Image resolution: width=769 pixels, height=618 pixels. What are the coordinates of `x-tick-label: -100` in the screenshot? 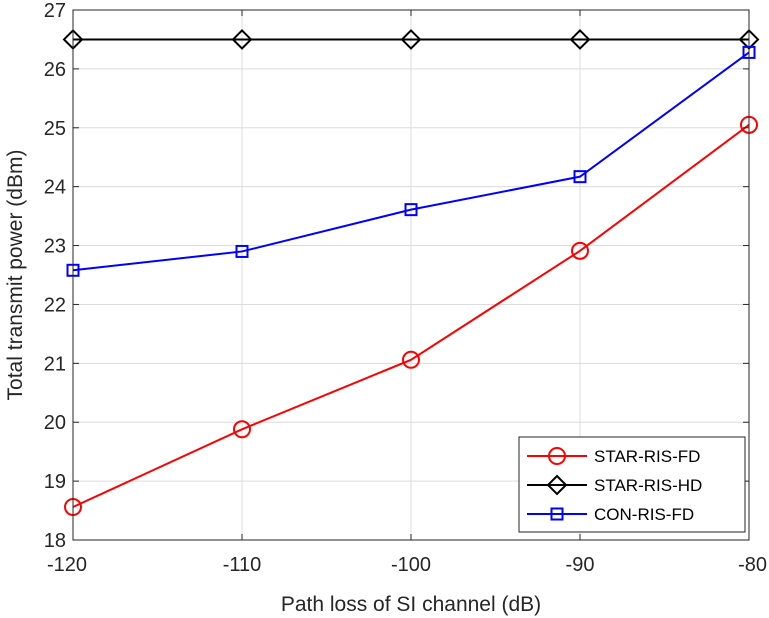 It's located at (411, 565).